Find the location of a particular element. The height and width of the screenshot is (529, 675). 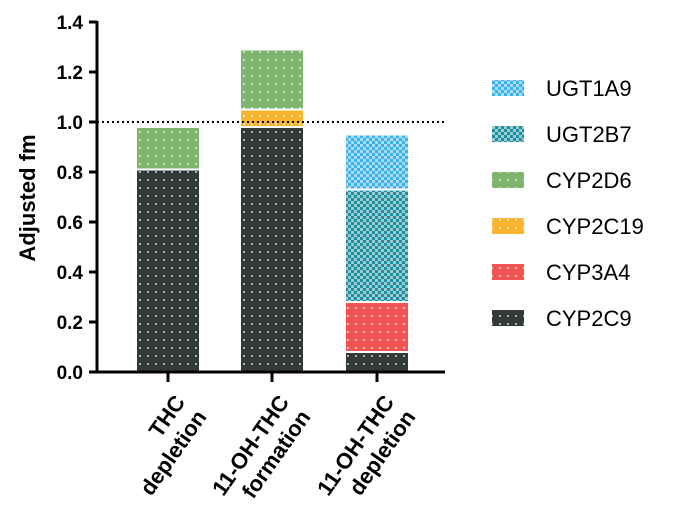

legend-swatch-ugt2b7 is located at coordinates (508, 134).